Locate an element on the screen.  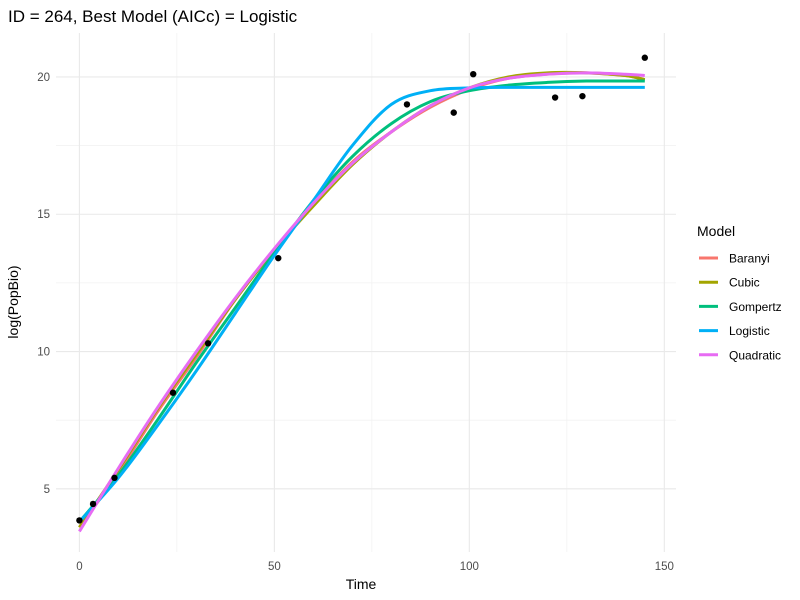
legend-title: Model is located at coordinates (716, 231).